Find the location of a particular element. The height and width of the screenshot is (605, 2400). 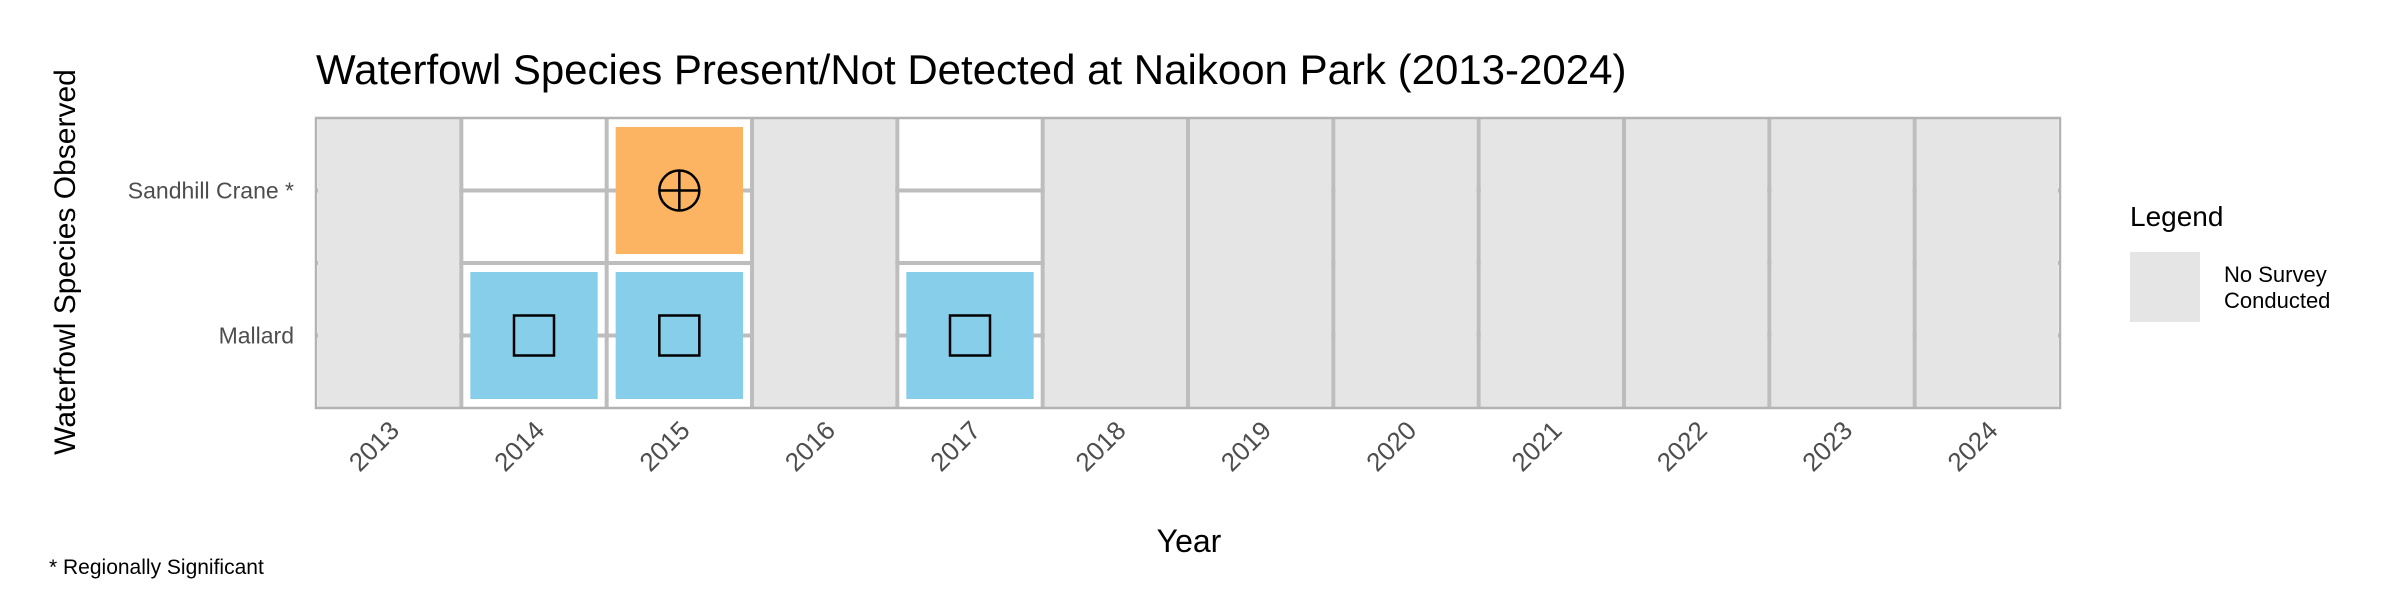

legend-label-line-2: Conducted is located at coordinates (2277, 300).